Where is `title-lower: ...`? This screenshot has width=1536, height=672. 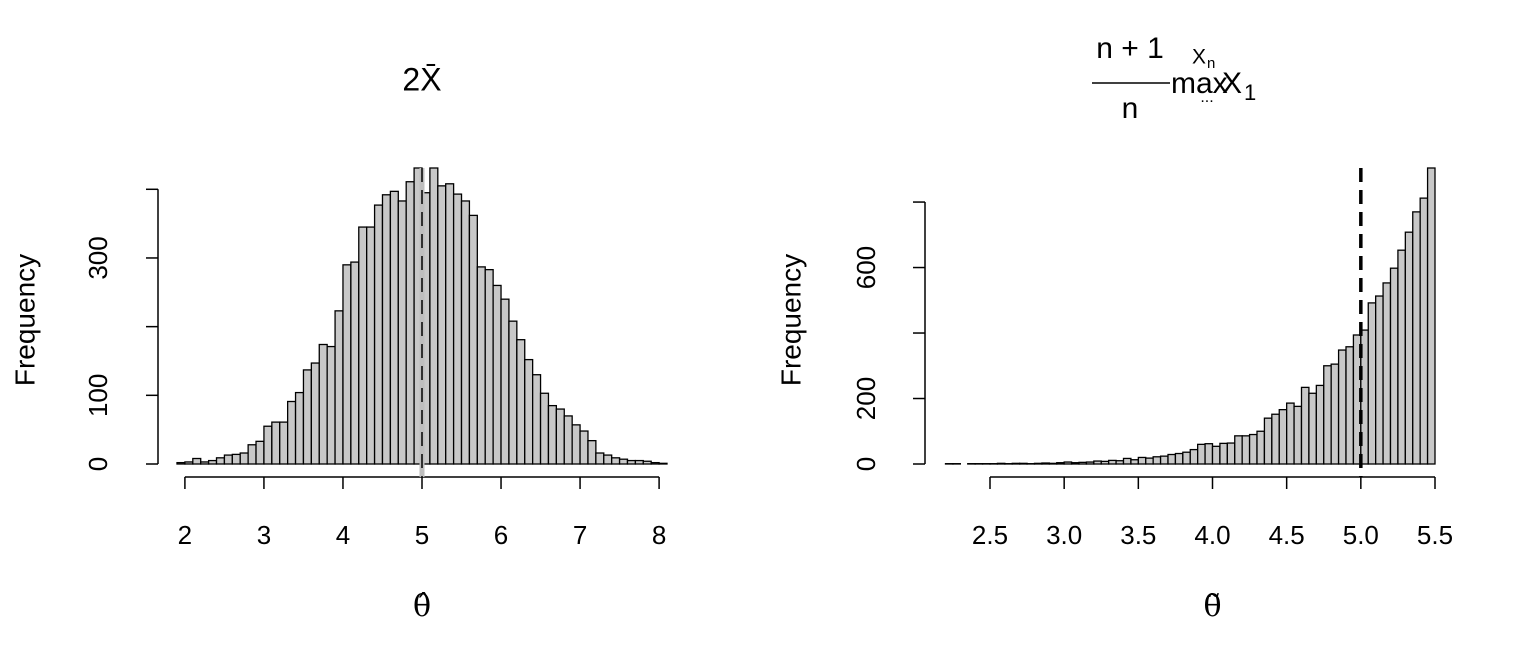 title-lower: ... is located at coordinates (1206, 97).